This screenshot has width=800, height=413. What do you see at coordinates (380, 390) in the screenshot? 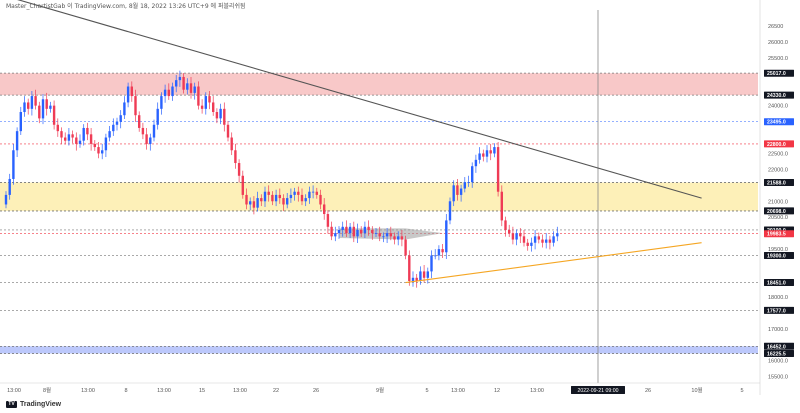
I see `x-tick-label: 9월` at bounding box center [380, 390].